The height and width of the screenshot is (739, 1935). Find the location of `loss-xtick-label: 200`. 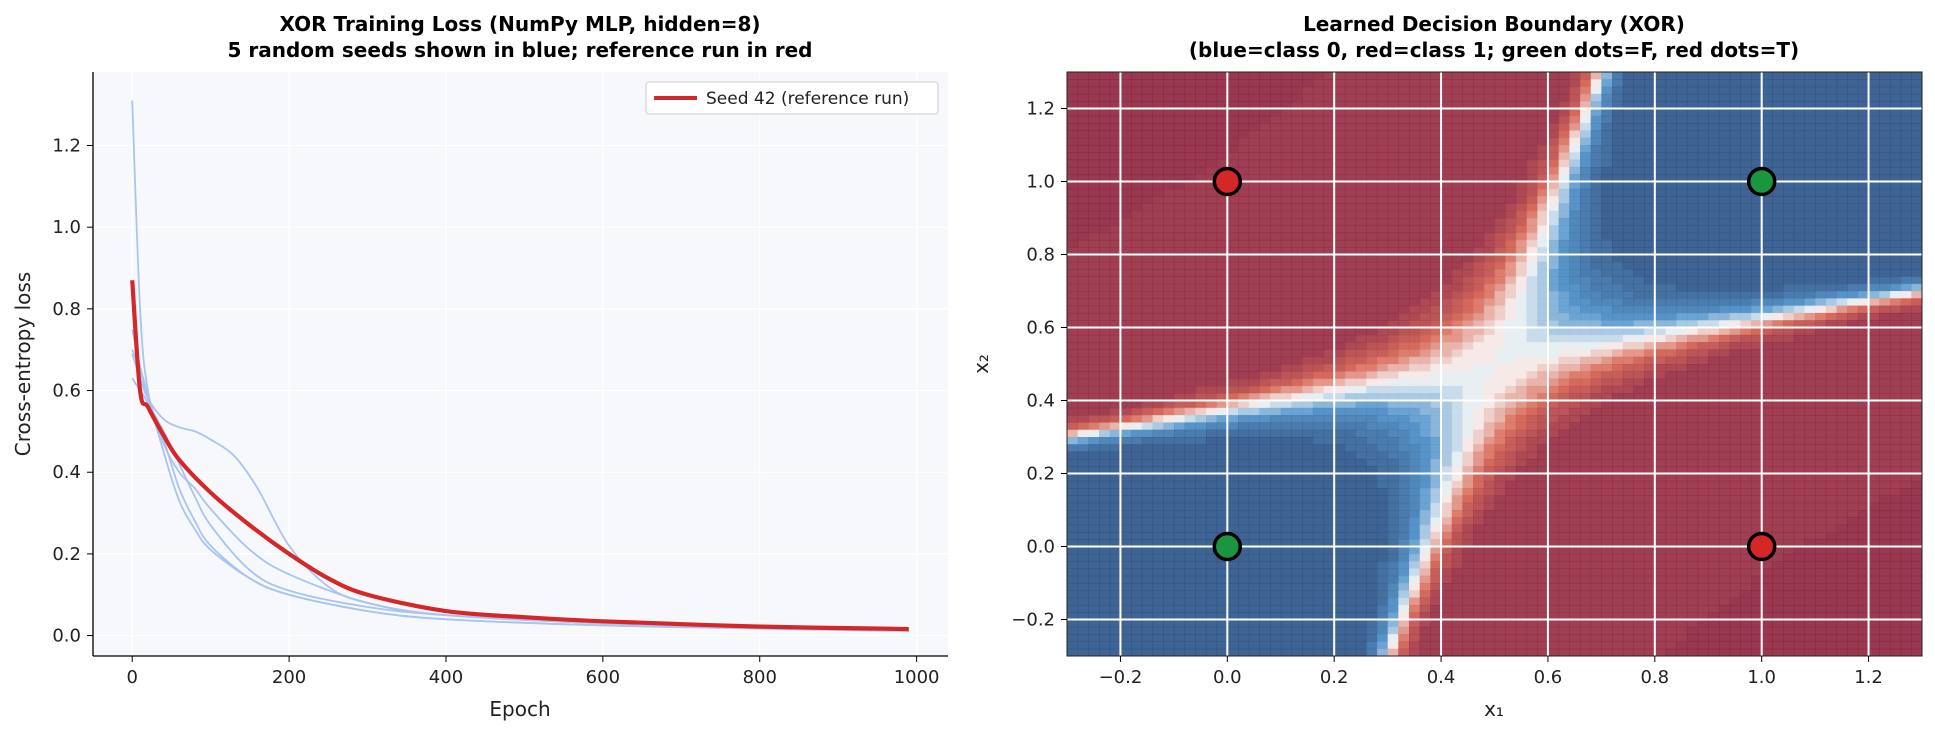

loss-xtick-label: 200 is located at coordinates (289, 677).